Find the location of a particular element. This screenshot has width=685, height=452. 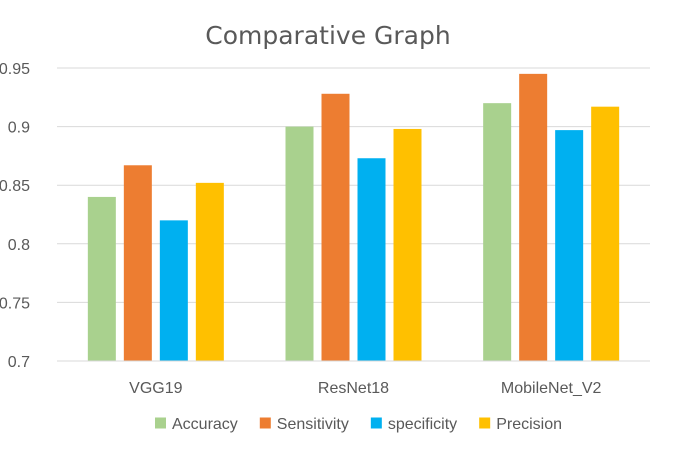

bar-specificity-vgg19 is located at coordinates (173, 290).